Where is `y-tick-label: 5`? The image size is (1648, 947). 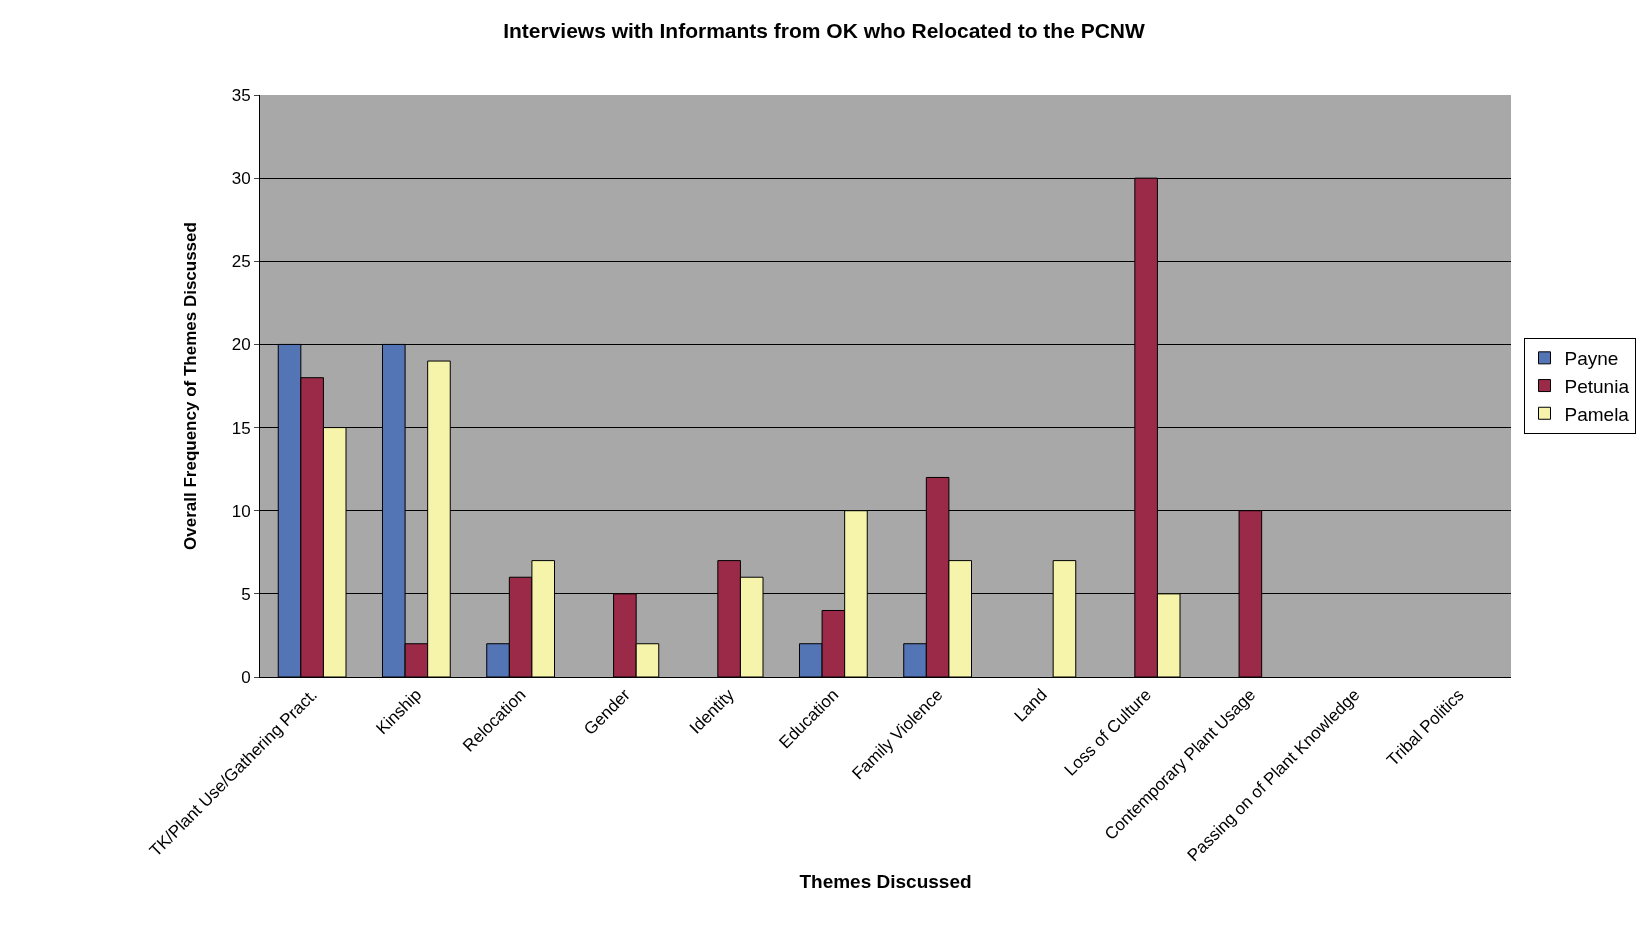
y-tick-label: 5 is located at coordinates (246, 594).